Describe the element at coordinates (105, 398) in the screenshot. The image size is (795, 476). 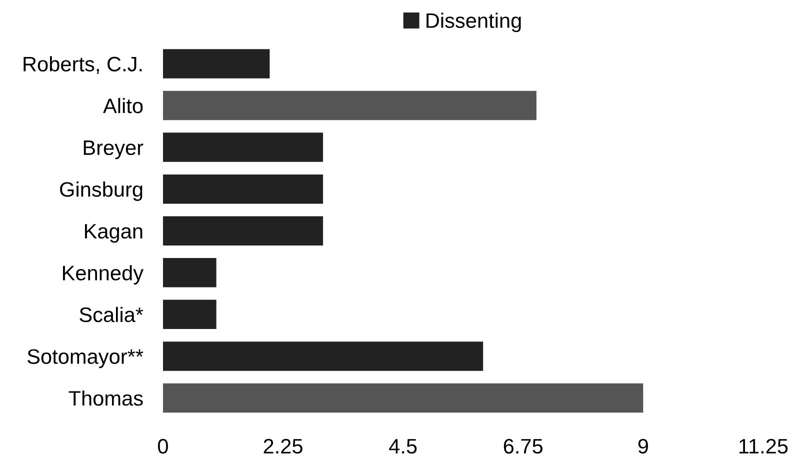
I see `y-tick-label: Thomas` at that location.